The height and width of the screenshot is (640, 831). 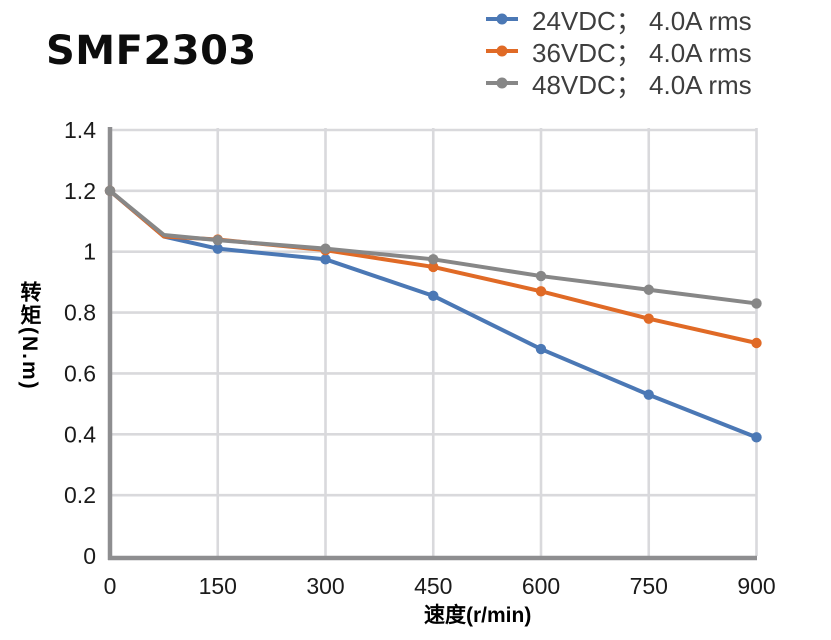 What do you see at coordinates (218, 586) in the screenshot?
I see `x-tick-label: 150` at bounding box center [218, 586].